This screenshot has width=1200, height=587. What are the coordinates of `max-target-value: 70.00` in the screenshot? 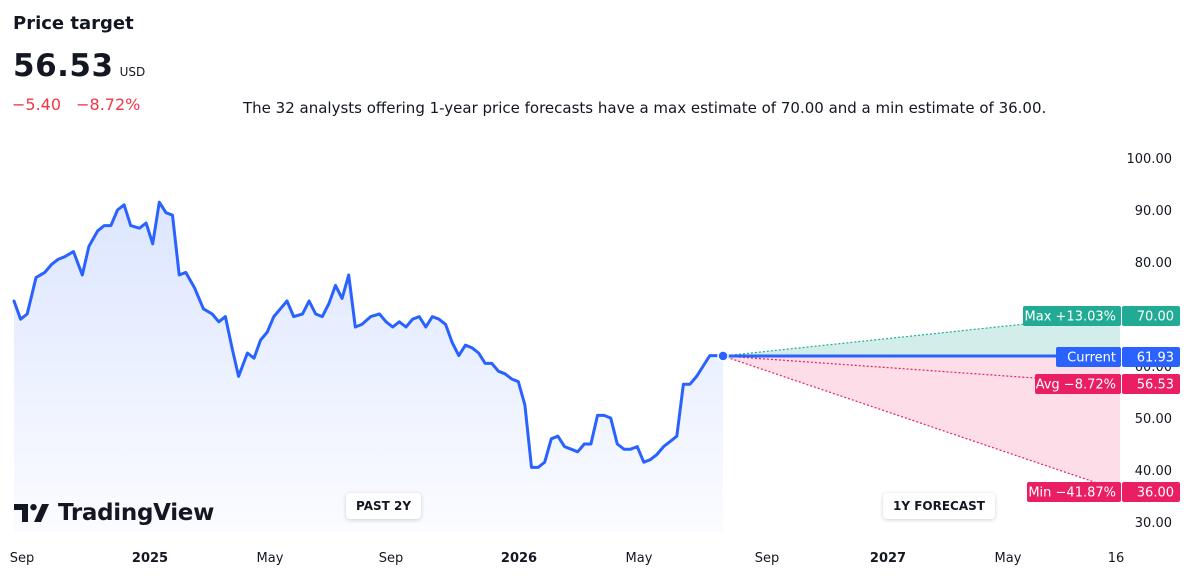 It's located at (1155, 317).